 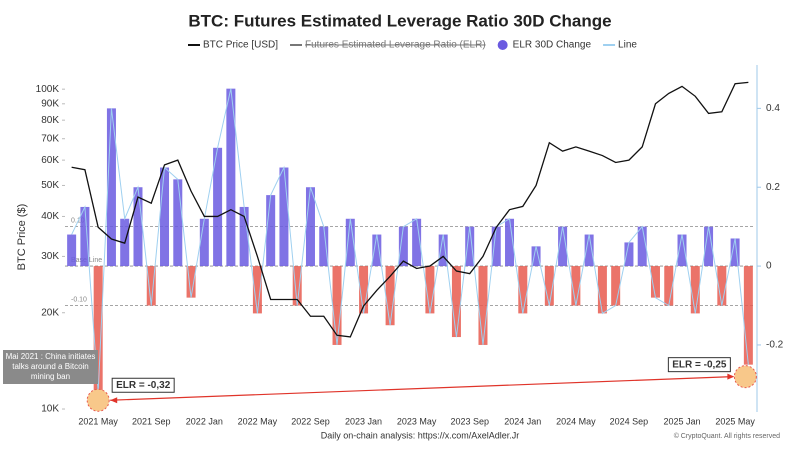 What do you see at coordinates (769, 266) in the screenshot?
I see `y2-tick-label: 0` at bounding box center [769, 266].